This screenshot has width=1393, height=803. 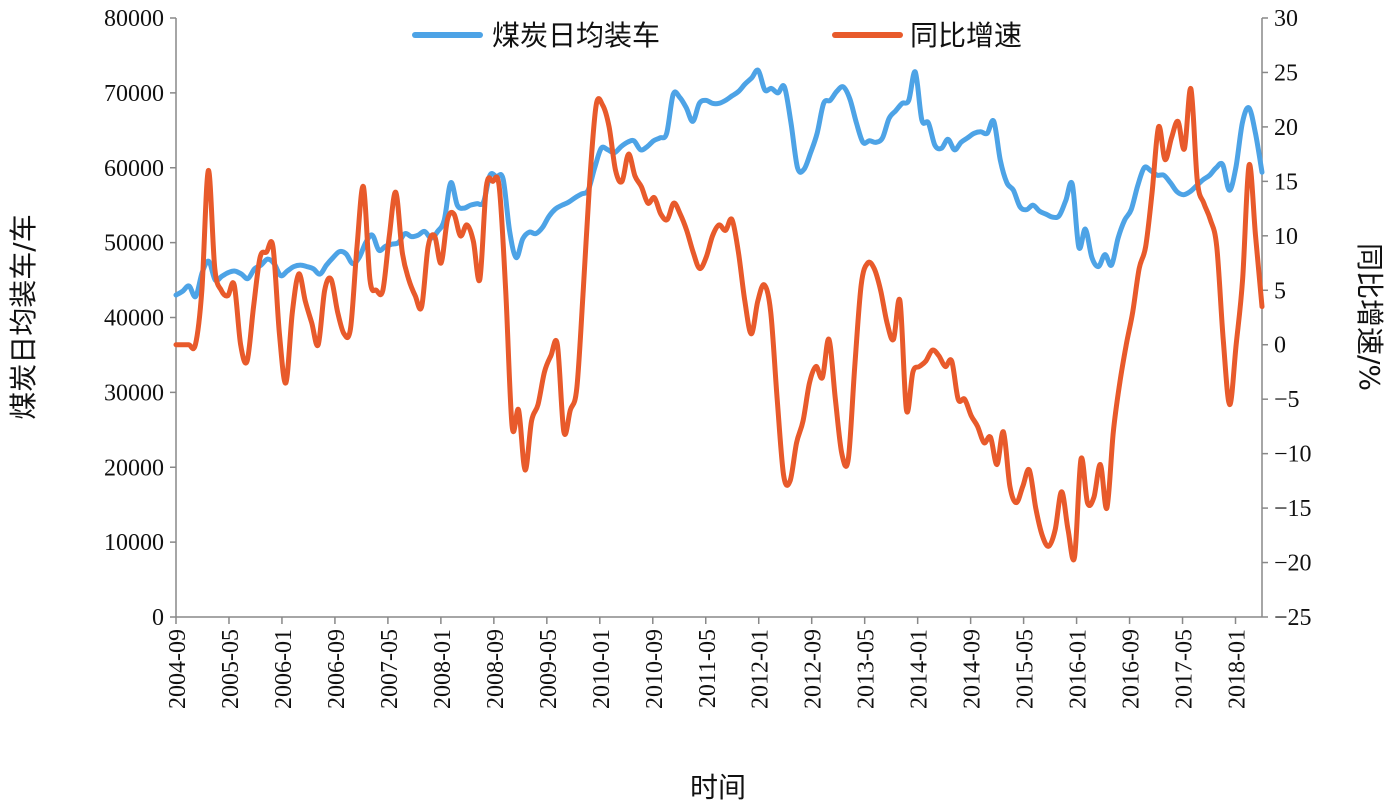 I want to click on x-tick-label: 2007-05, so click(x=390, y=669).